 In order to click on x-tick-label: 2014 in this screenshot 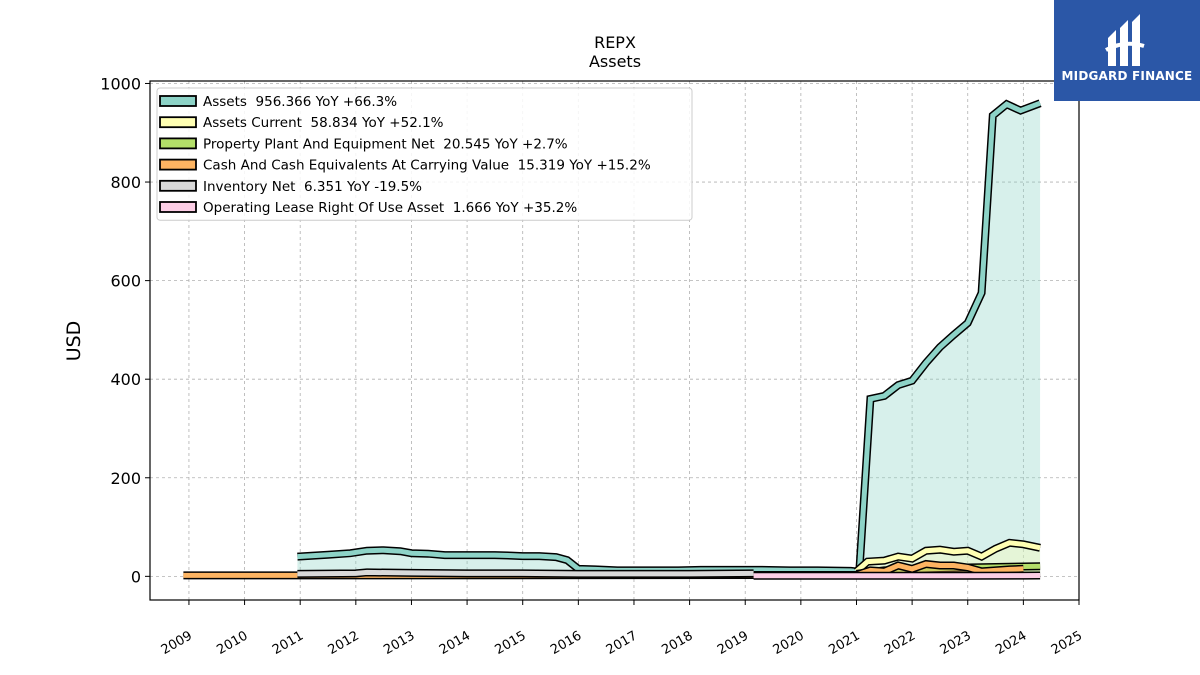, I will do `click(455, 643)`.